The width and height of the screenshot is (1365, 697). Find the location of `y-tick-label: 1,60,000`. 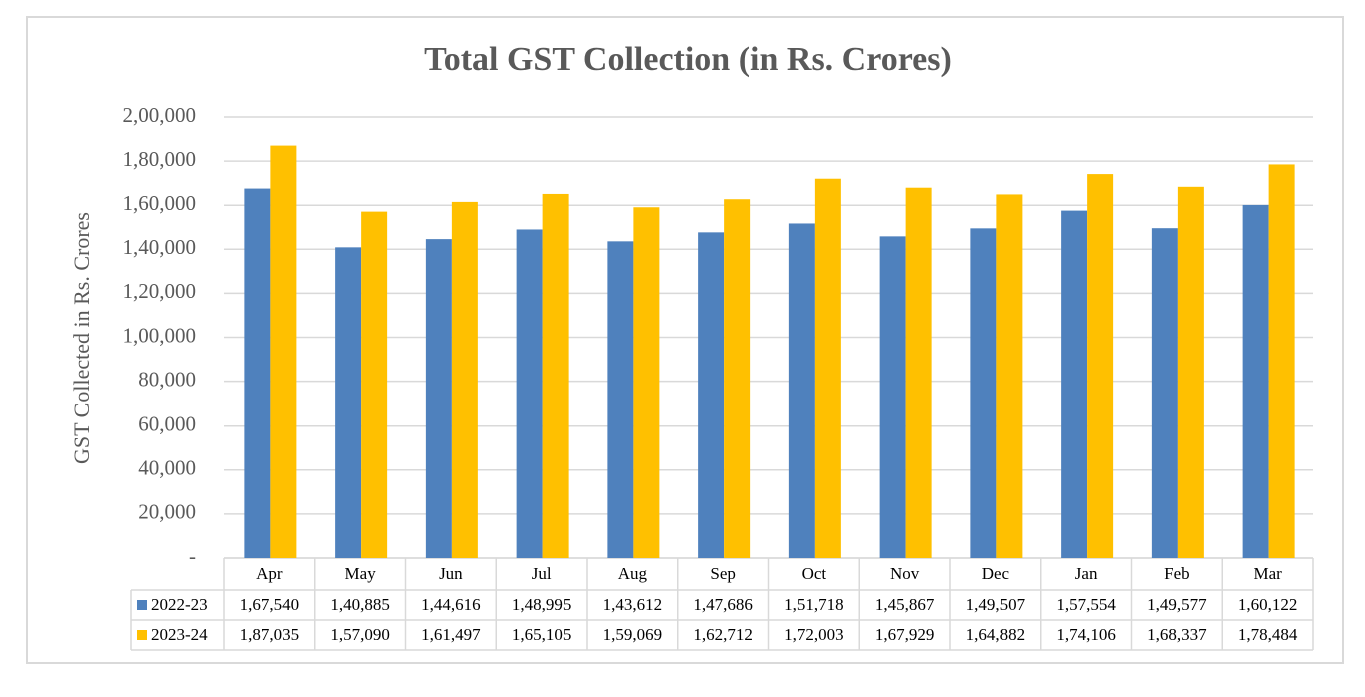

y-tick-label: 1,60,000 is located at coordinates (160, 203).